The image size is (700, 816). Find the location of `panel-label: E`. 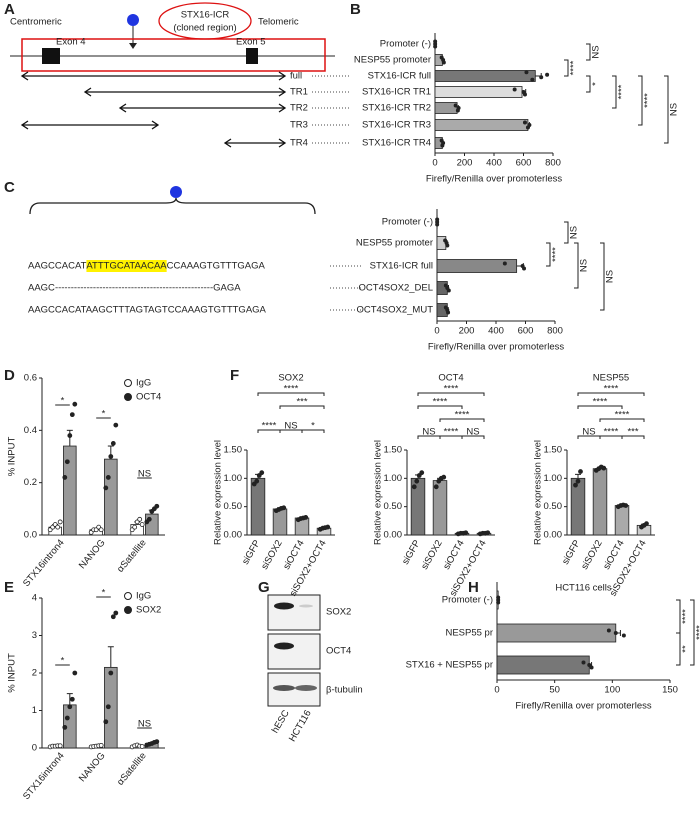

panel-label: E is located at coordinates (9, 587).